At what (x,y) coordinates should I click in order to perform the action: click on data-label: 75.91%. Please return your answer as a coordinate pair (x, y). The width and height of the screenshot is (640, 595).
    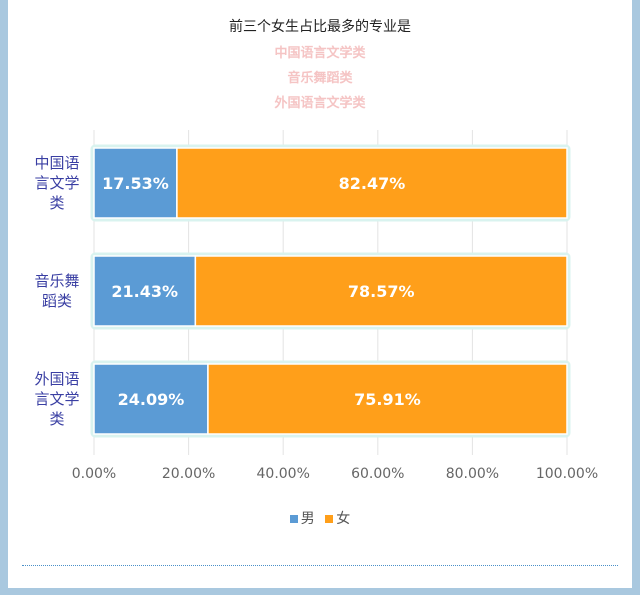
    Looking at the image, I should click on (387, 399).